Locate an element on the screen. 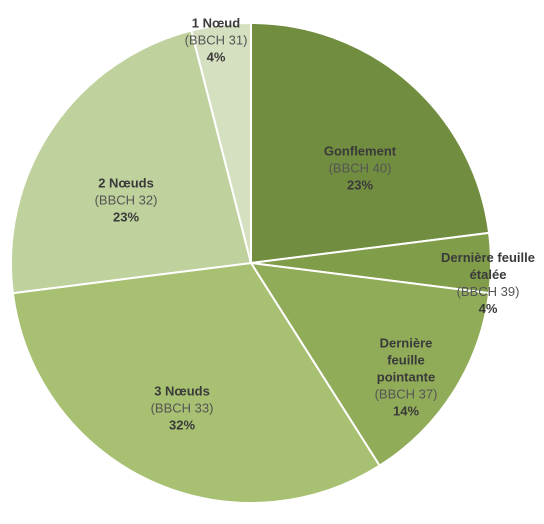 The height and width of the screenshot is (524, 544). slice-code: (BBCH 33) is located at coordinates (182, 408).